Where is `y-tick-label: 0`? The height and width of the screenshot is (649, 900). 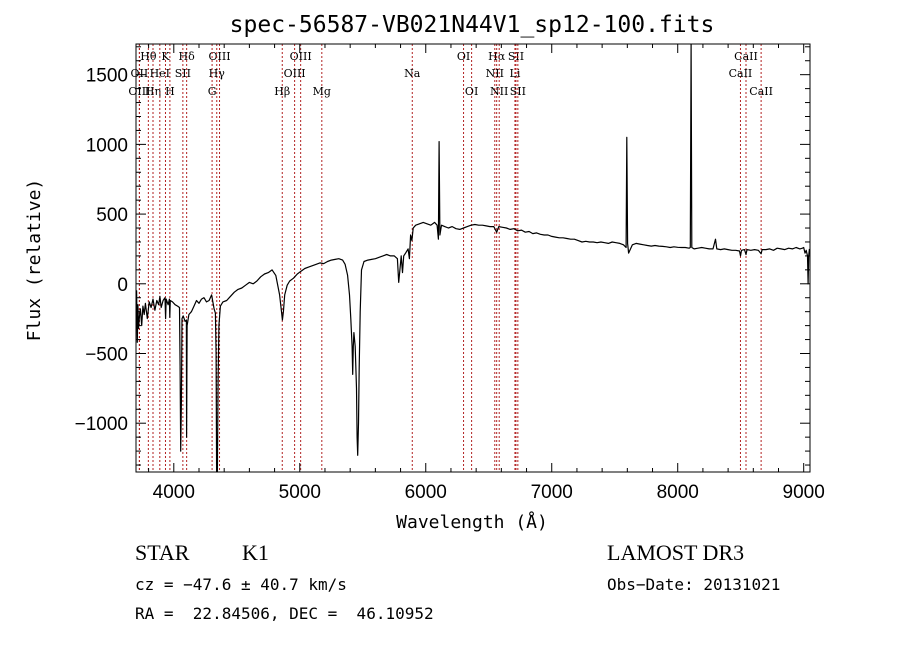 y-tick-label: 0 is located at coordinates (122, 285).